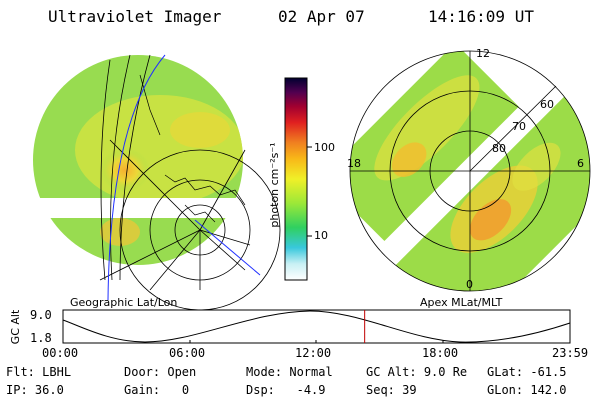 Image resolution: width=600 pixels, height=400 pixels. I want to click on altitude-ylabel: GC Alt, so click(15, 327).